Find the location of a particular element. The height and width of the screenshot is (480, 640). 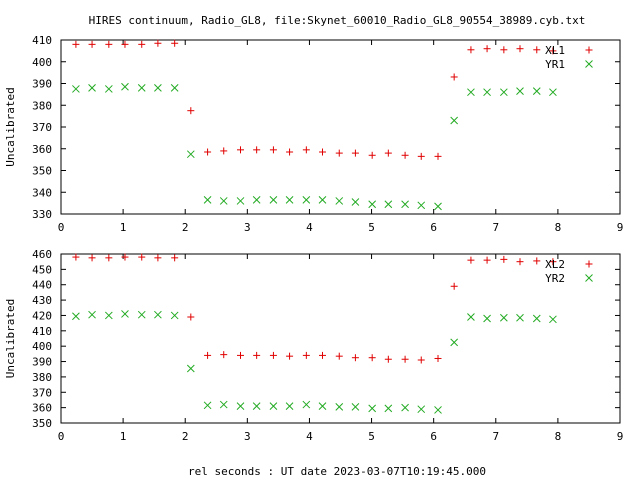

y-tick-label: 450 is located at coordinates (42, 269).